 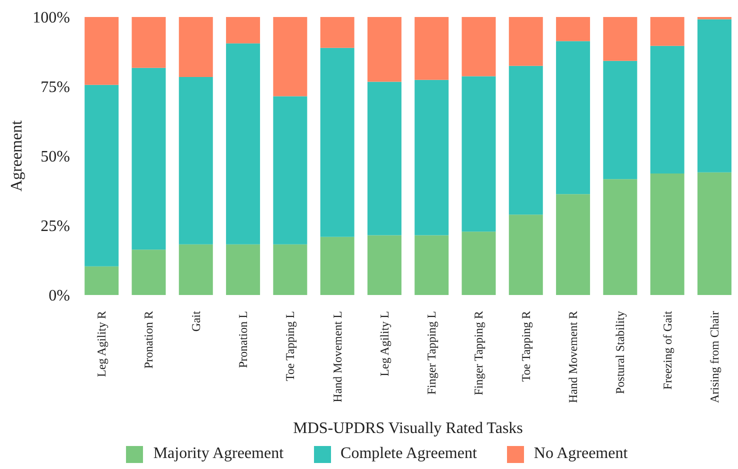 What do you see at coordinates (667, 350) in the screenshot?
I see `x-tick-label: Freezing of Gait` at bounding box center [667, 350].